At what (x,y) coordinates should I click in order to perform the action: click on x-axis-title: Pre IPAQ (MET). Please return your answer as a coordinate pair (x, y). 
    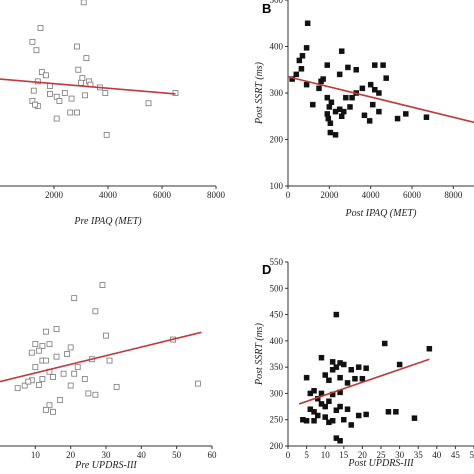
    Looking at the image, I should click on (107, 221).